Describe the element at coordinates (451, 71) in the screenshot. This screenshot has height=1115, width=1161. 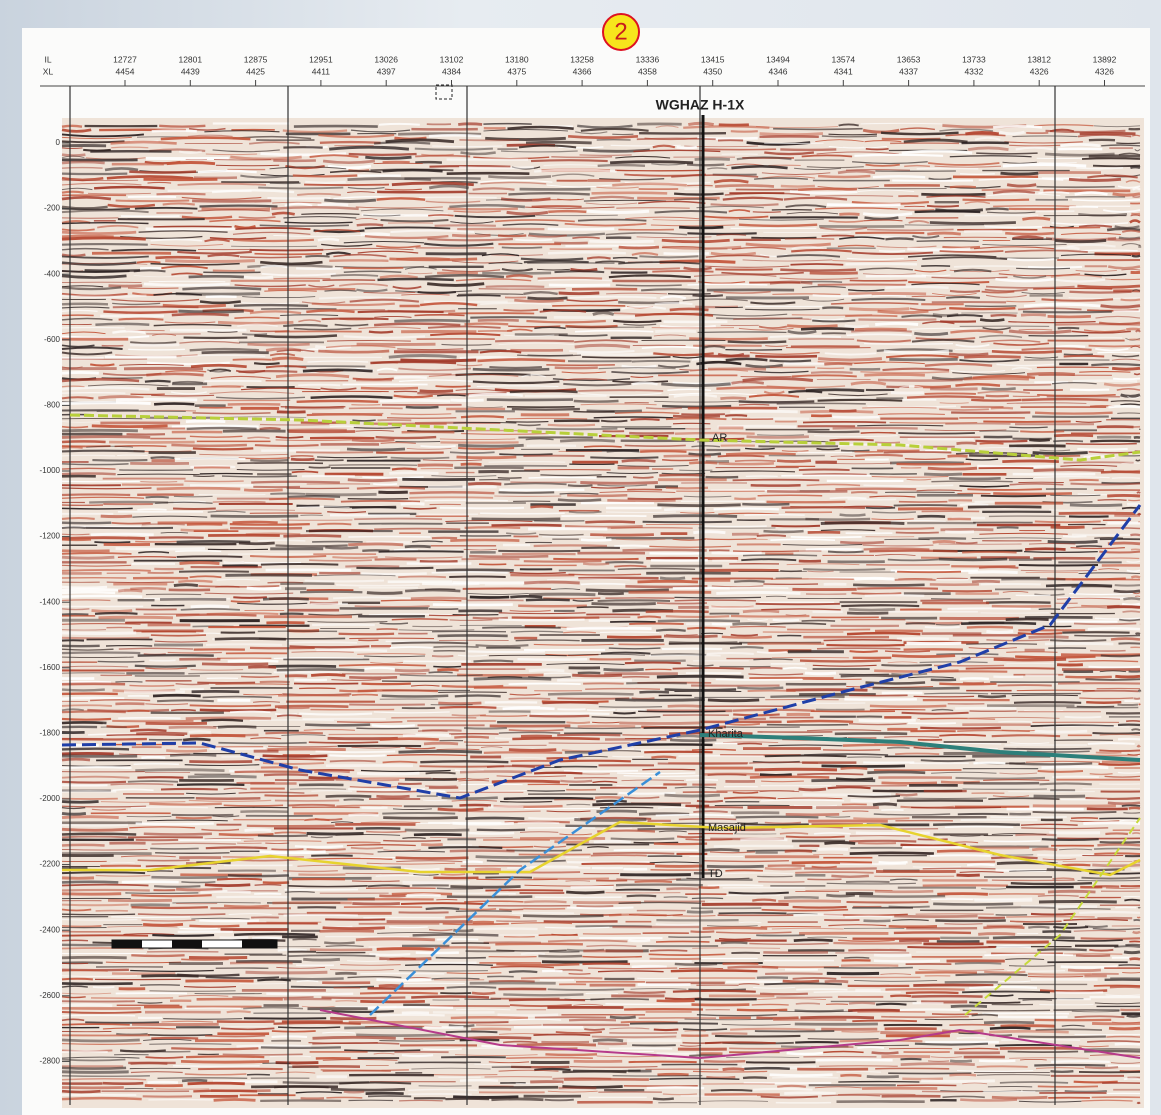
I see `xl-value: 4384` at that location.